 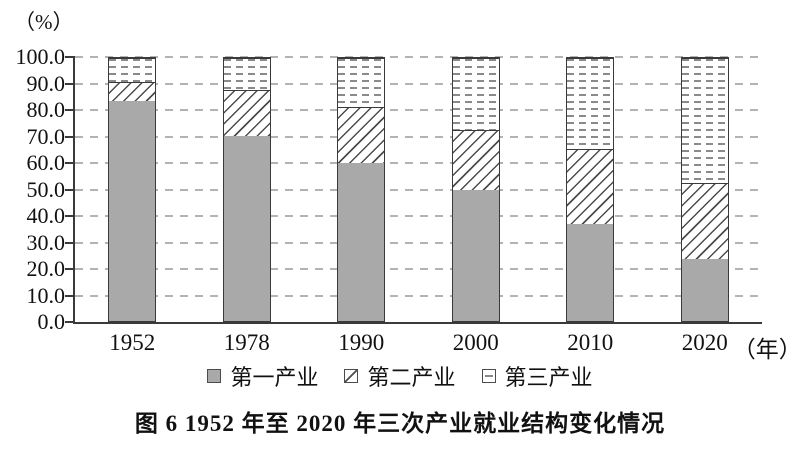 I want to click on primary-industry-swatch-icon, so click(x=214, y=376).